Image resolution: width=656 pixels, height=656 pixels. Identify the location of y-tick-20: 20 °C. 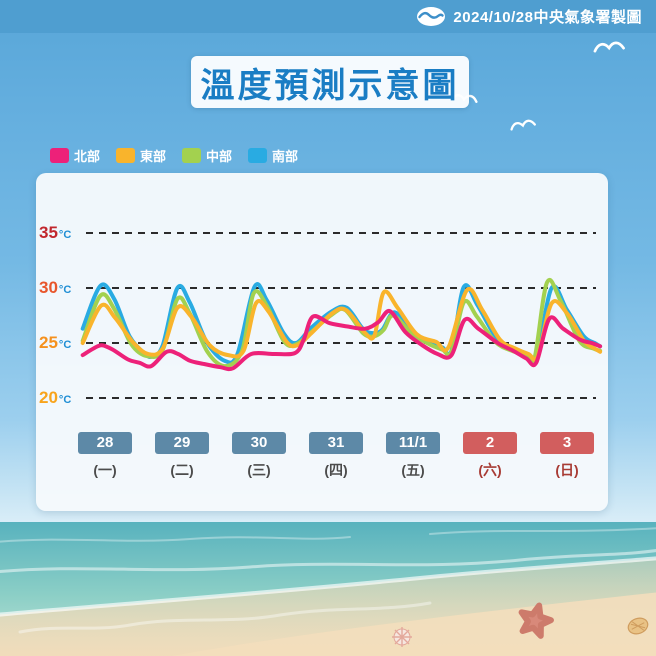
(65, 398).